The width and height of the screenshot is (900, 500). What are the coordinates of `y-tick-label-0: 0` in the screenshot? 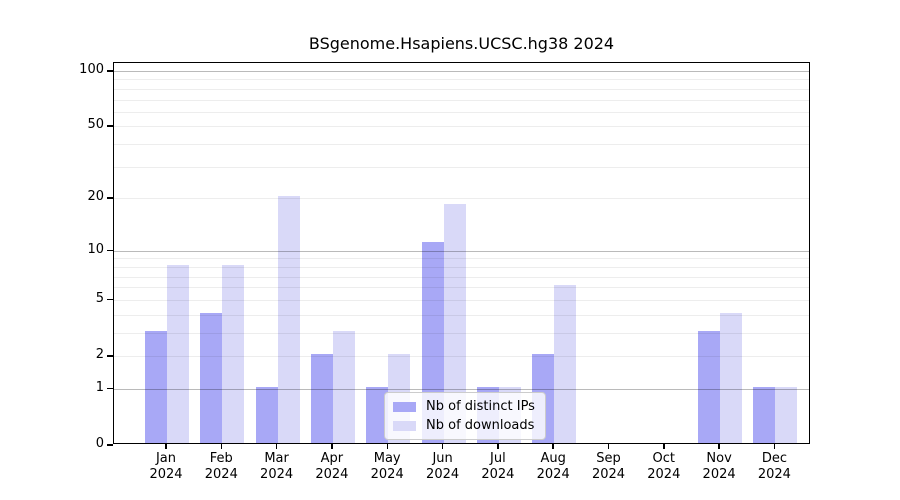 It's located at (99, 443).